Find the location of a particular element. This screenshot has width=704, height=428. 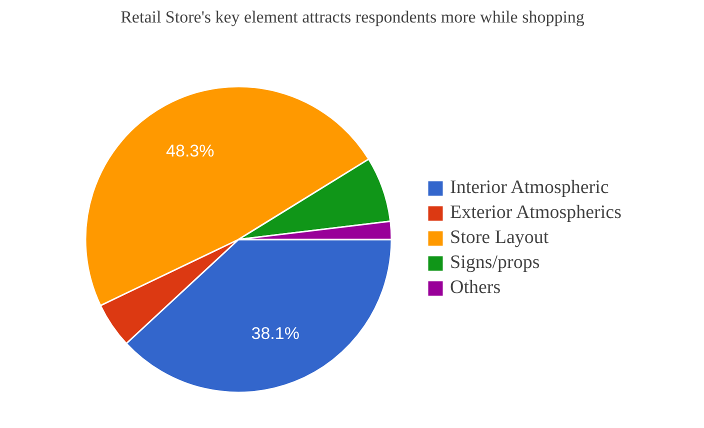

legend-label: Store Layout is located at coordinates (499, 238).